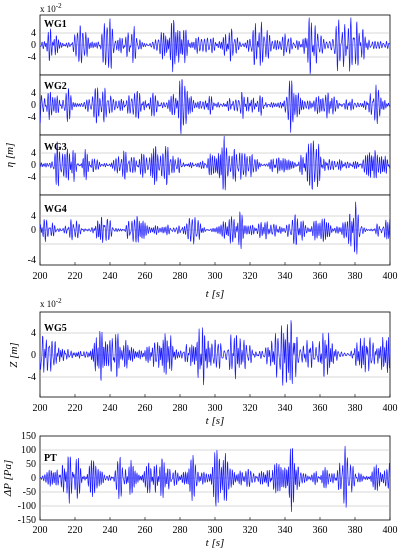  I want to click on y-tick-label: -100, so click(27, 506).